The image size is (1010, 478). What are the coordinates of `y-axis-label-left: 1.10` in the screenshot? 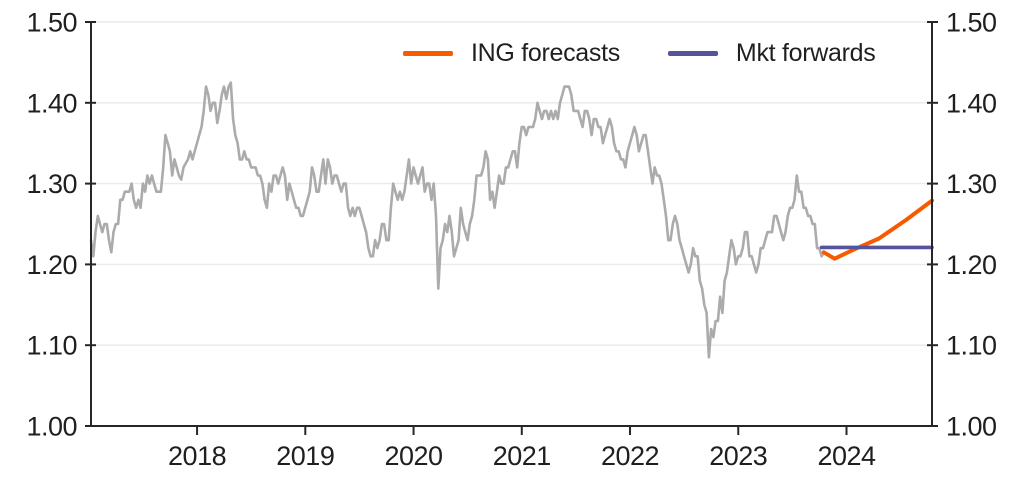 It's located at (51, 346).